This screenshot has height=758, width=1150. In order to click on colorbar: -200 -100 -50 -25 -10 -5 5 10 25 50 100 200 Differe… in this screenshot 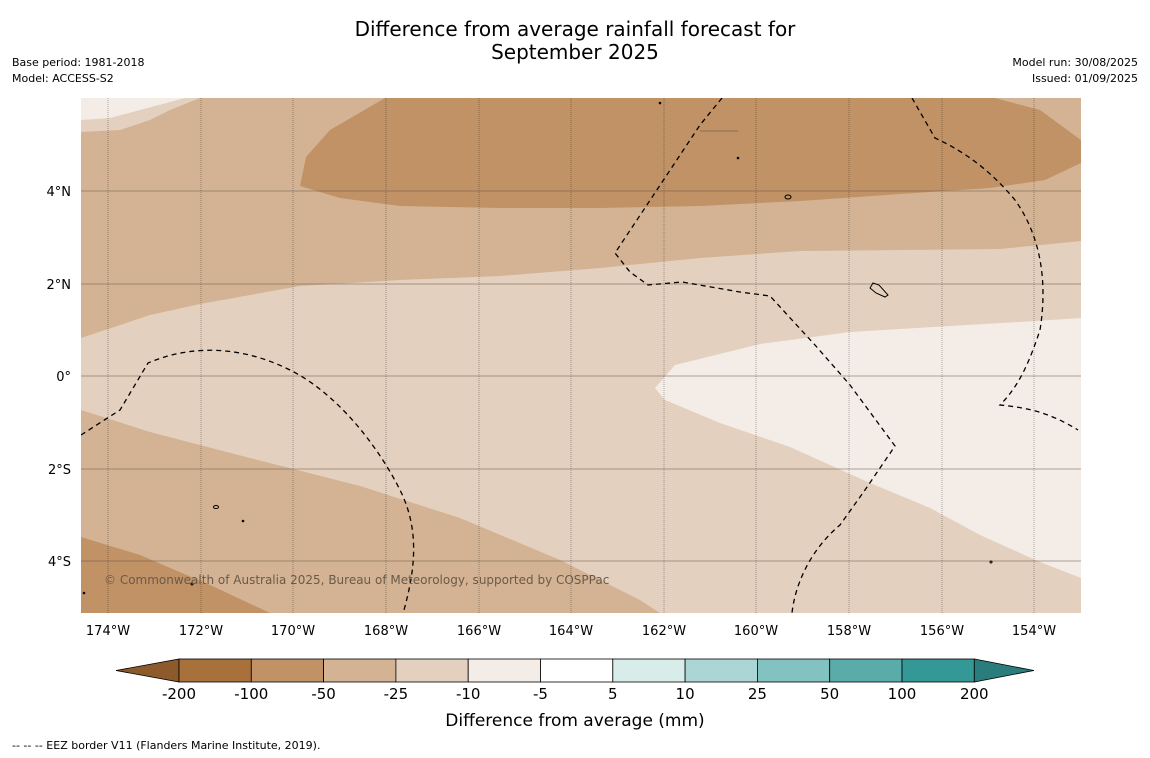, I will do `click(575, 694)`.